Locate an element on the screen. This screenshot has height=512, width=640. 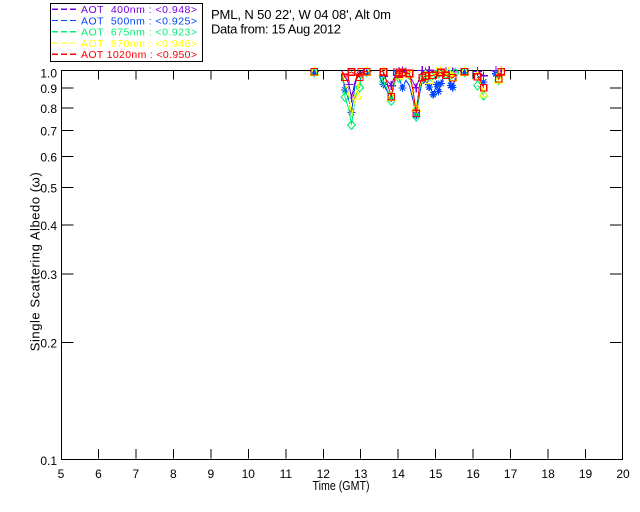
svg-text: 11 is located at coordinates (286, 474).